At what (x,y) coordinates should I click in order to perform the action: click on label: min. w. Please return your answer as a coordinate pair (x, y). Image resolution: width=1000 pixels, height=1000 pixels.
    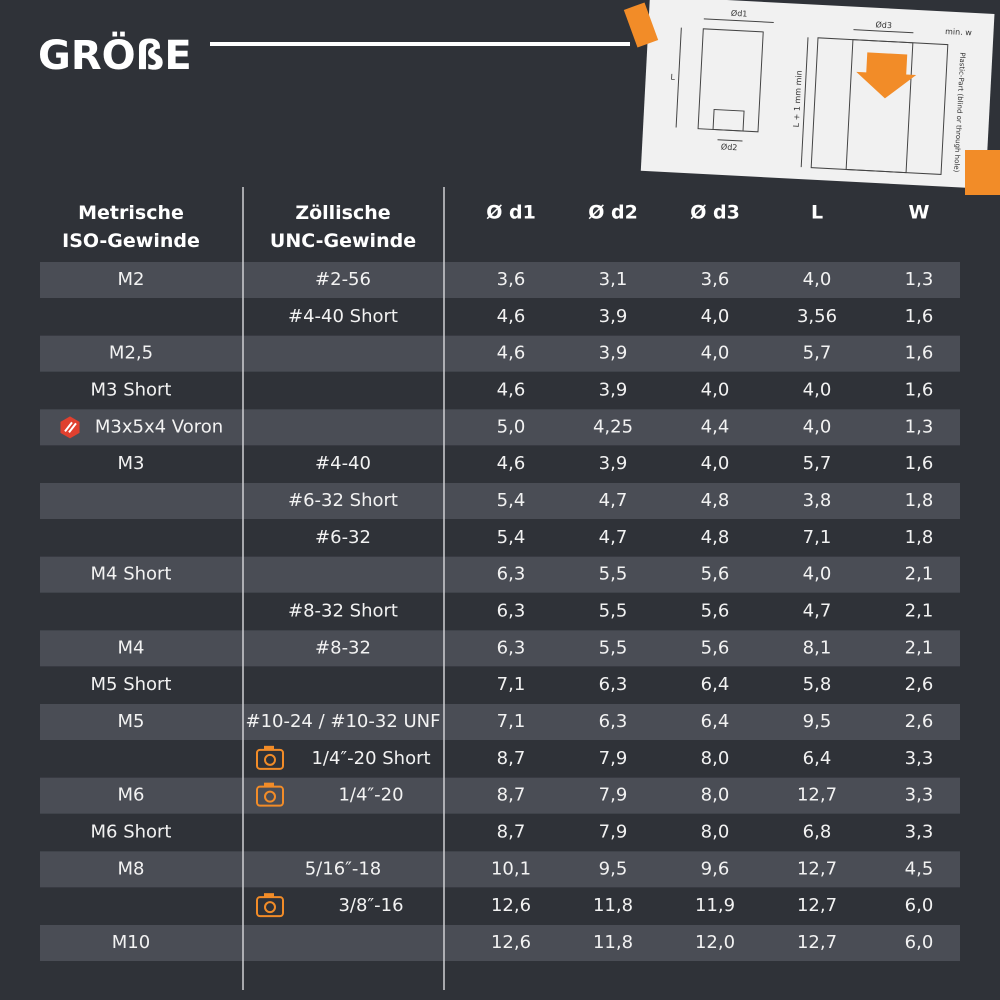
    Looking at the image, I should click on (959, 32).